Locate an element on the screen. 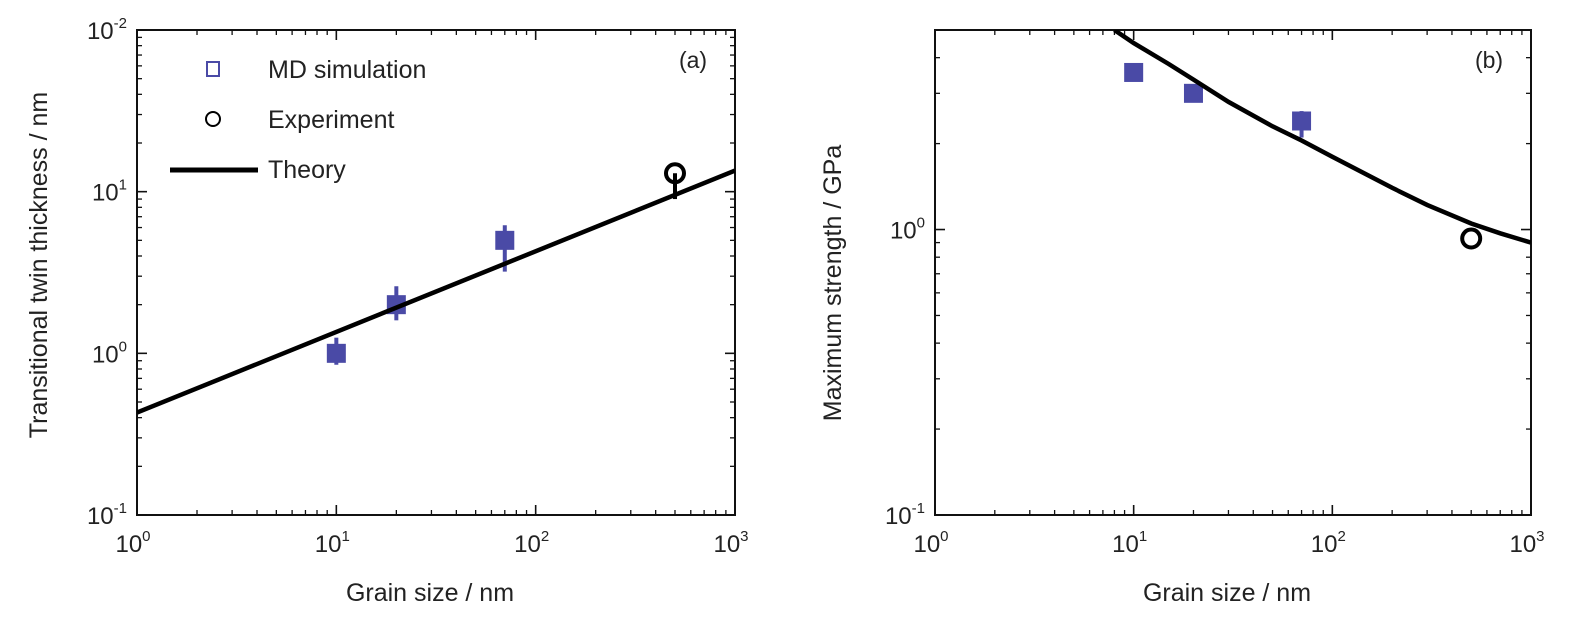  panel-label: (b) is located at coordinates (1489, 60).